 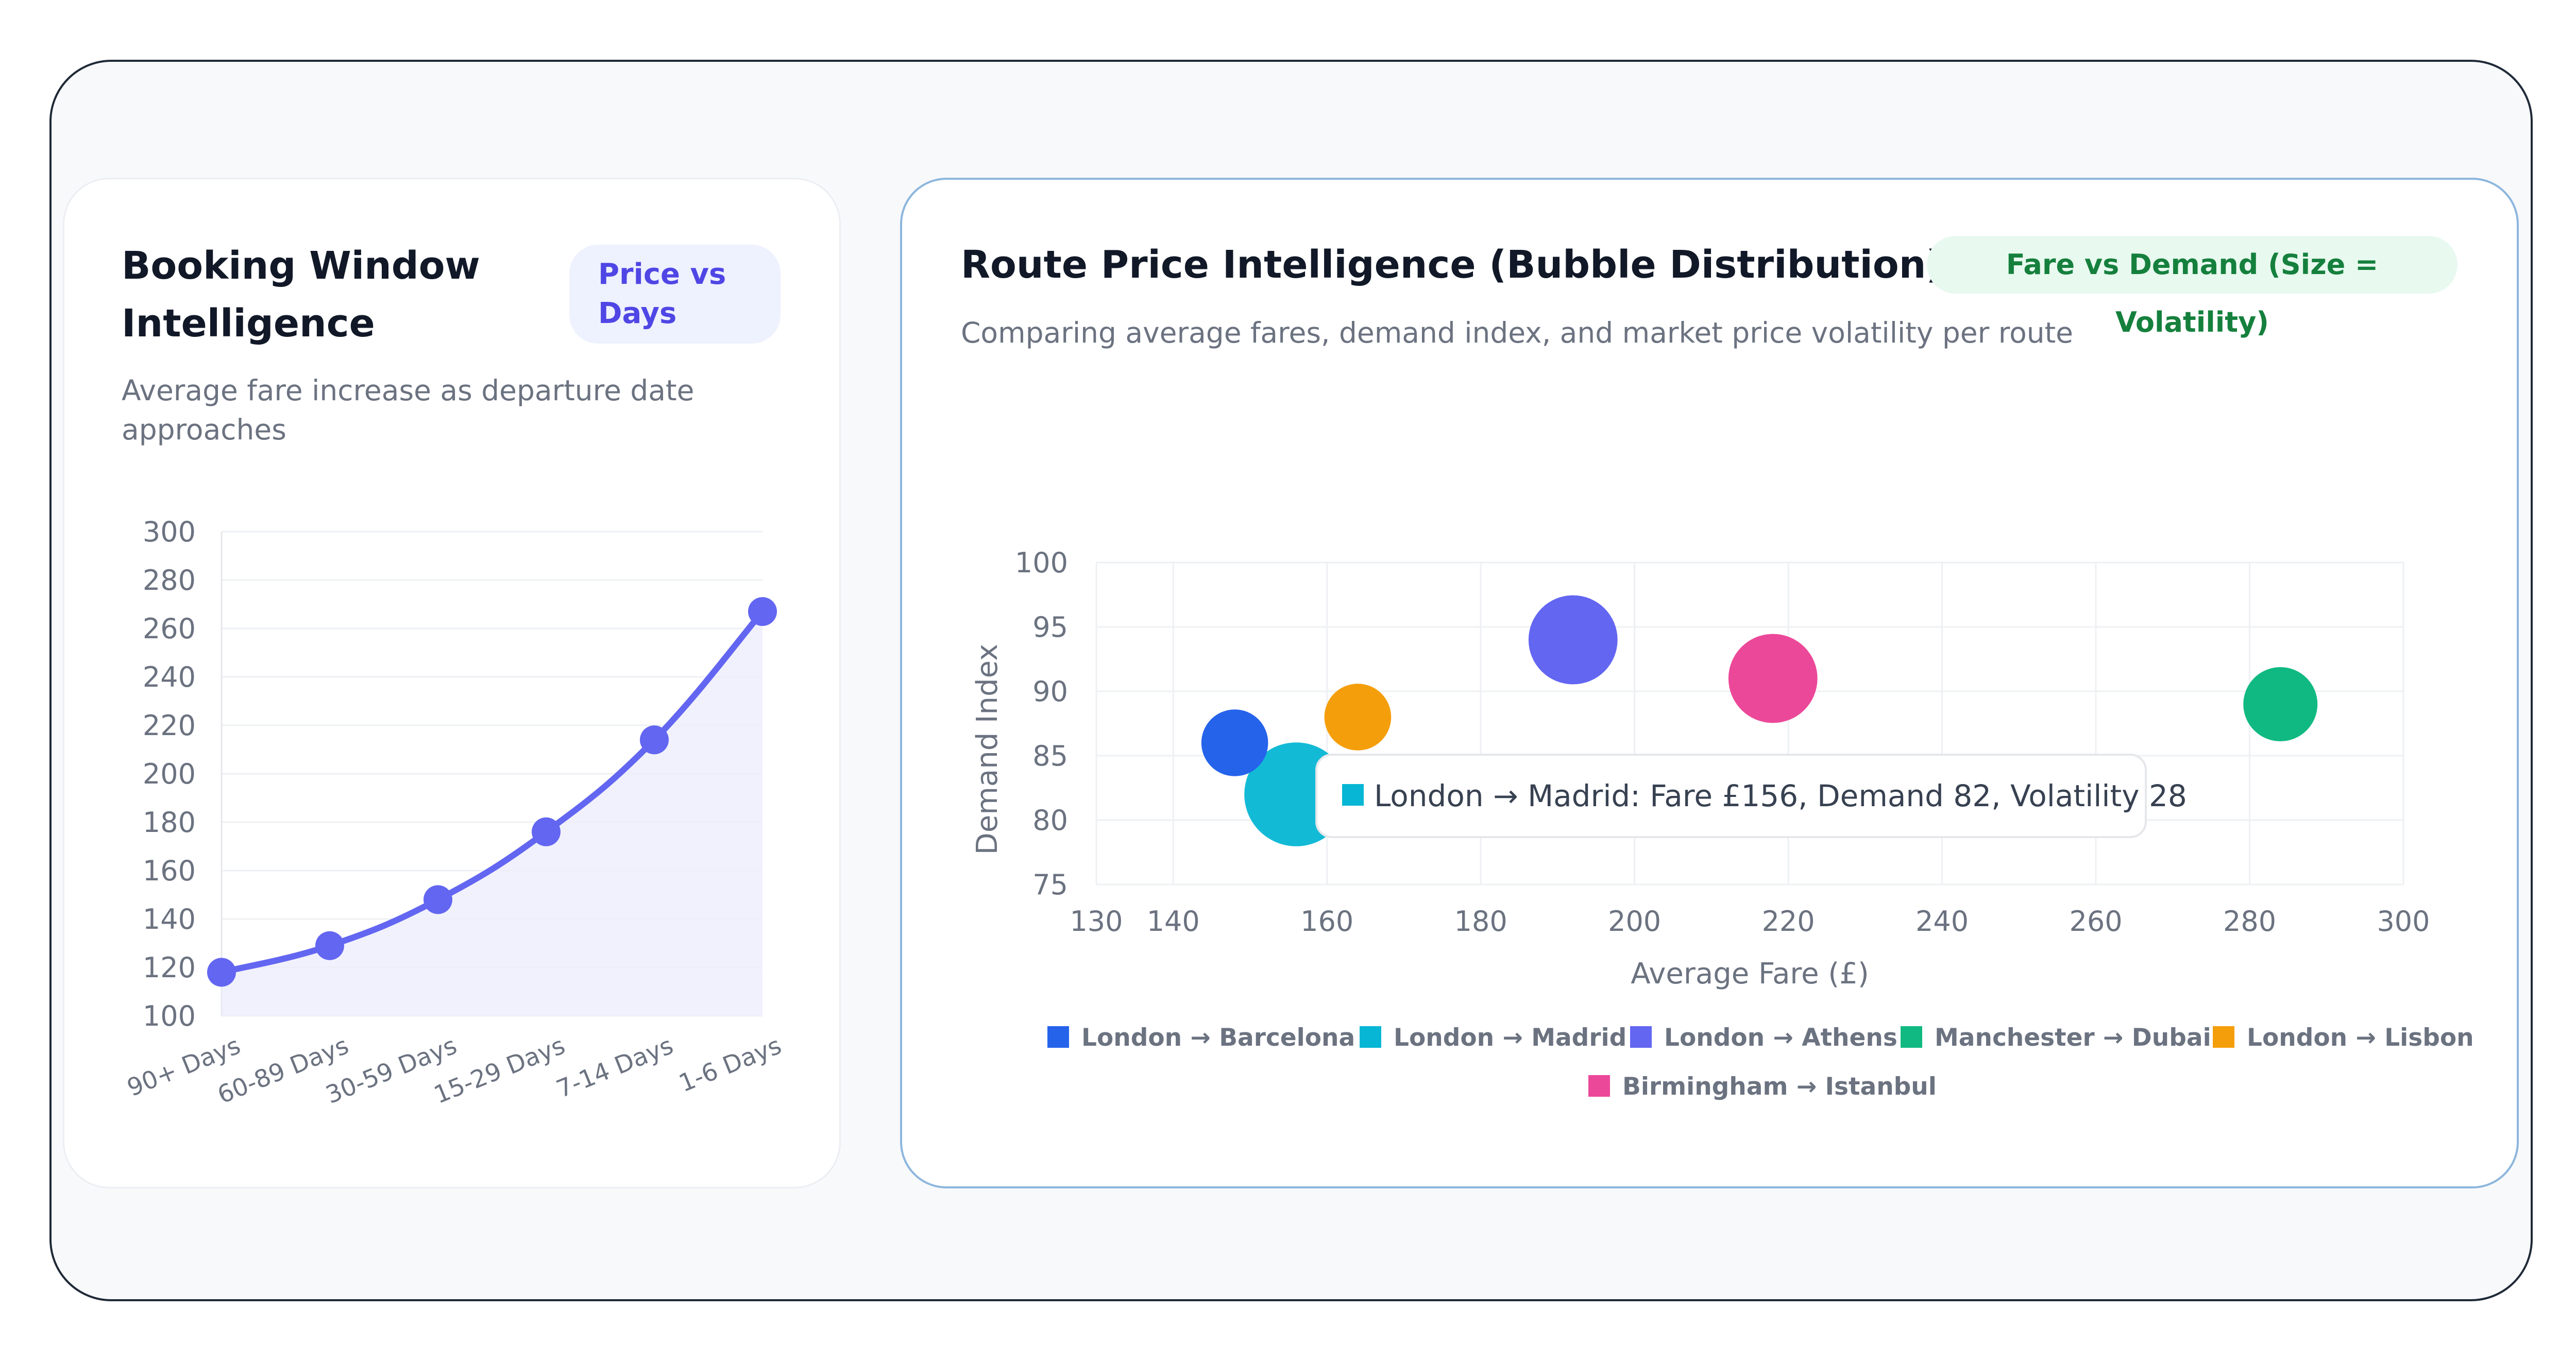 What do you see at coordinates (169, 677) in the screenshot?
I see `line-chart-y-tick: 240` at bounding box center [169, 677].